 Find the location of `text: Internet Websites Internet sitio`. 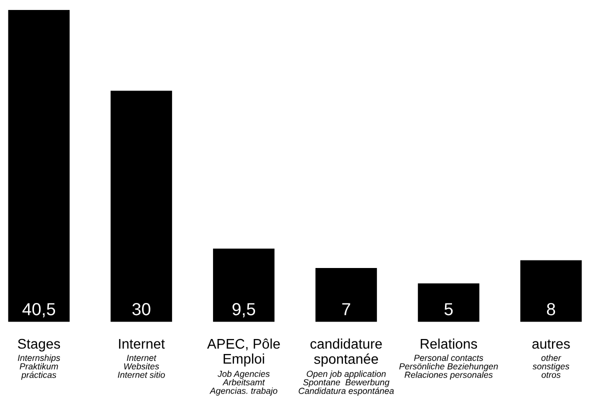

text: Internet Websites Internet sitio is located at coordinates (141, 366).